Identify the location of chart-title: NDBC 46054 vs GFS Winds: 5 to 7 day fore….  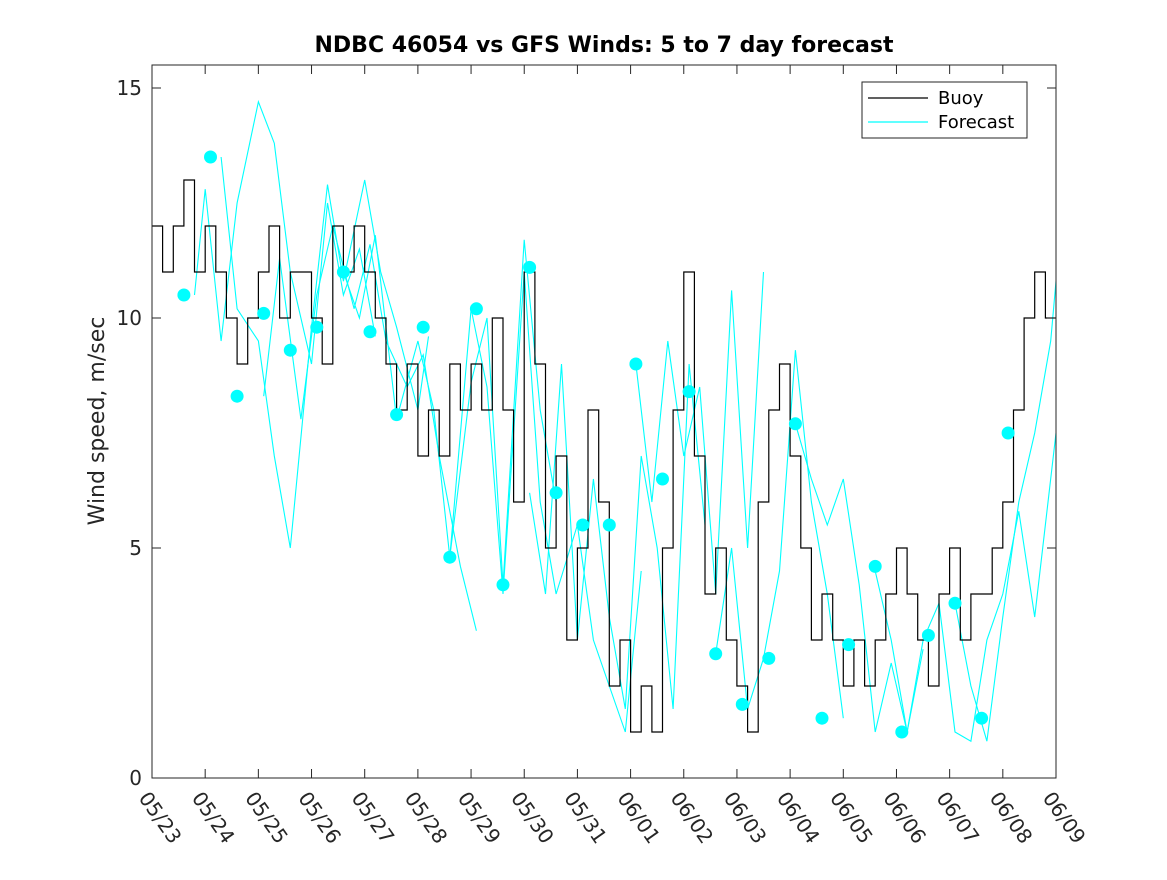
(604, 45).